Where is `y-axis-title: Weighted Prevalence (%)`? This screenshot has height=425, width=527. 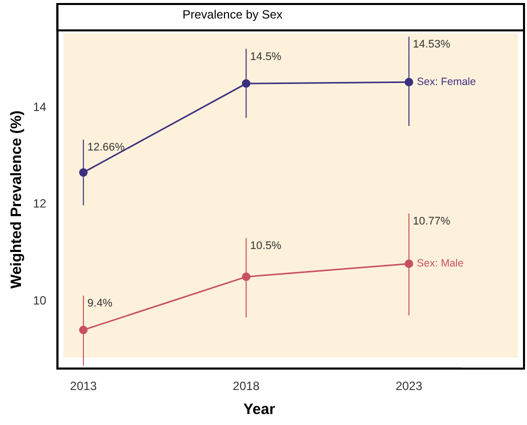
y-axis-title: Weighted Prevalence (%) is located at coordinates (17, 199).